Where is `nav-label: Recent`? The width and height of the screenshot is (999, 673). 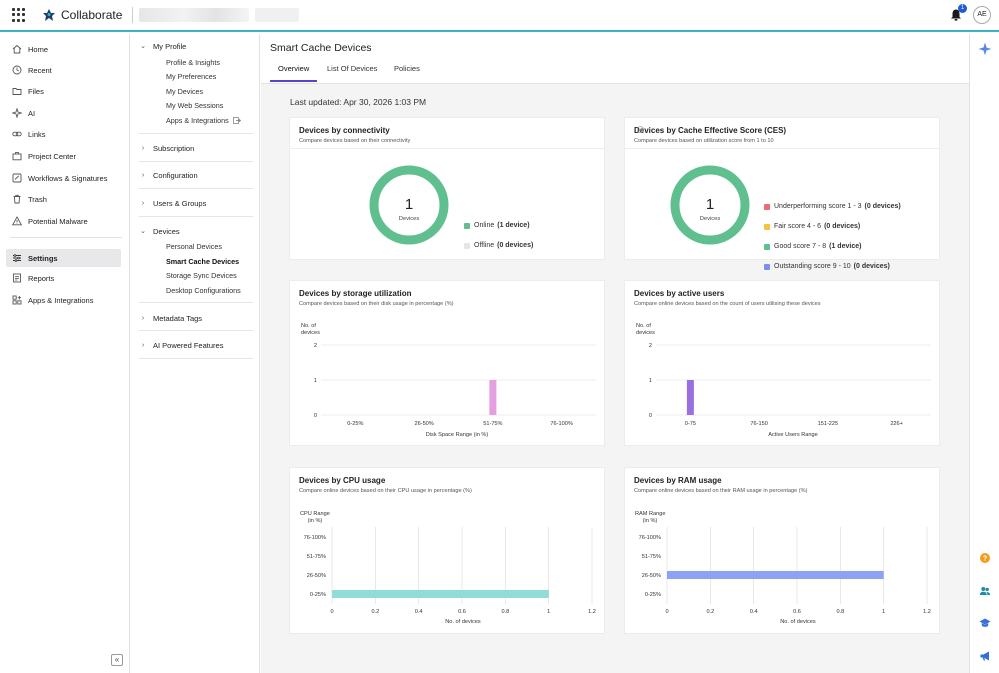
nav-label: Recent is located at coordinates (40, 70).